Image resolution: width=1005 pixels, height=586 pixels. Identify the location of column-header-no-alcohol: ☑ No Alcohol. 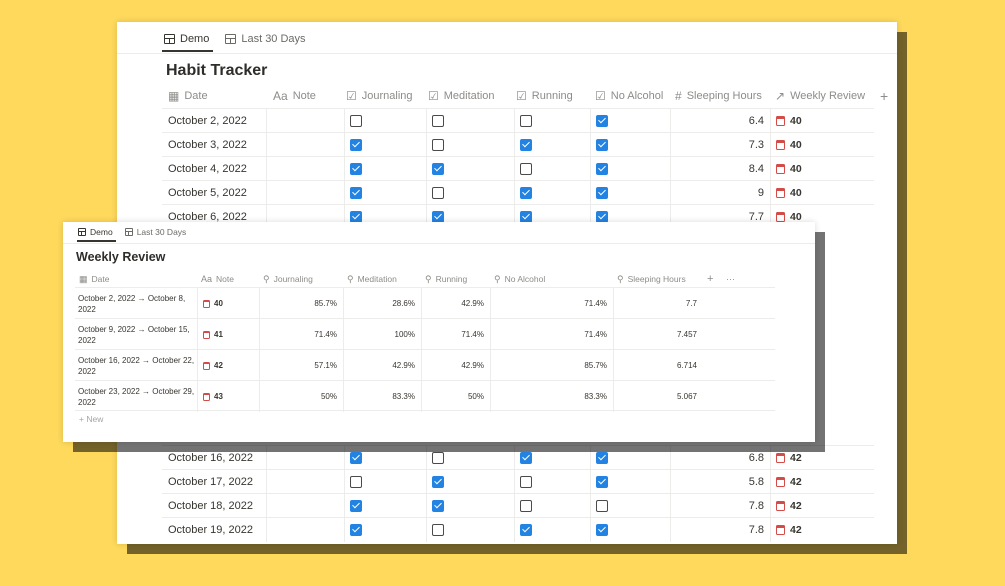
(629, 96).